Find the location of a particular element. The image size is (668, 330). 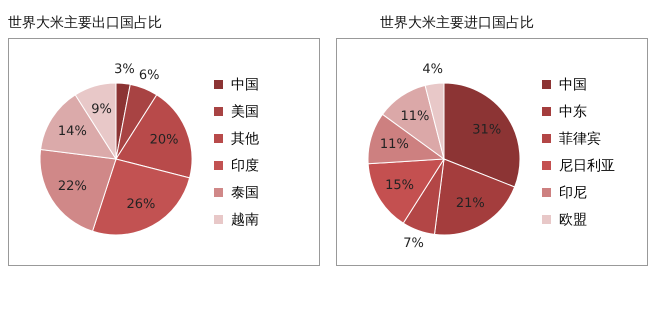

chart-title: 世界大米主要进口国占比 is located at coordinates (457, 23).